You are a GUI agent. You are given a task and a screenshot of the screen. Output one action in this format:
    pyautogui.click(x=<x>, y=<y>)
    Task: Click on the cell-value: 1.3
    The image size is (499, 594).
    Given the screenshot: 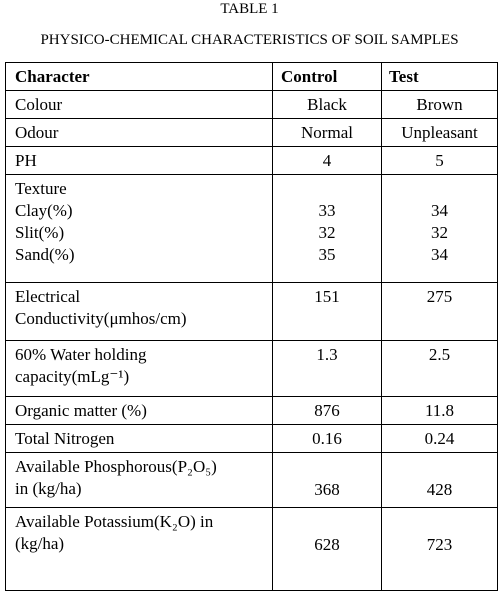 What is the action you would take?
    pyautogui.click(x=327, y=354)
    